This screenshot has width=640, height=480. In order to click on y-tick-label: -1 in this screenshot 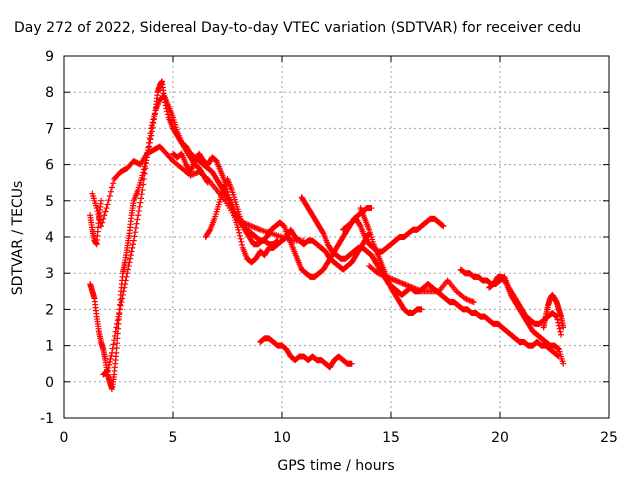, I will do `click(47, 419)`.